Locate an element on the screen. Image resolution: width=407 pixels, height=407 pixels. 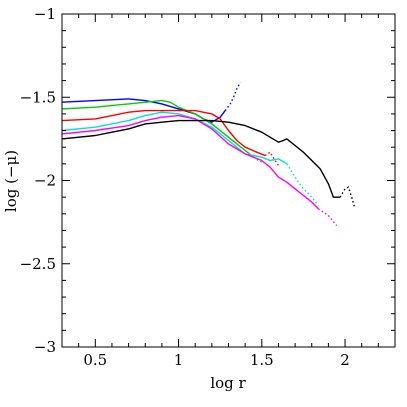
y-axis-label: log (−μ) is located at coordinates (11, 181).